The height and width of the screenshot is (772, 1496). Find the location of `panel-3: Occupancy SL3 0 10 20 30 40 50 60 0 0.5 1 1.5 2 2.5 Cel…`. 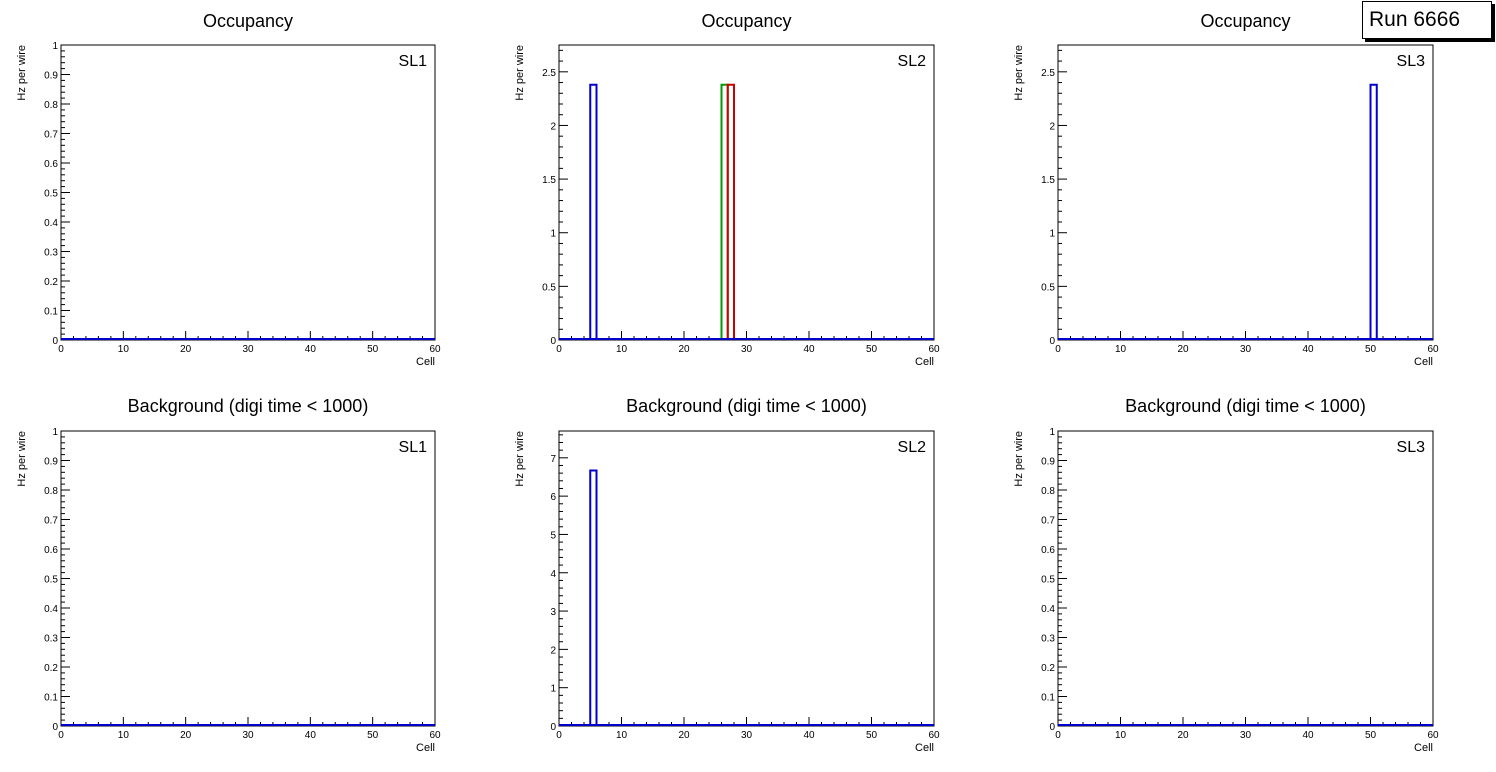

panel-3: Occupancy SL3 0 10 20 30 40 50 60 0 0.5 1 1.5 2 2.5 Cel… is located at coordinates (1226, 189).